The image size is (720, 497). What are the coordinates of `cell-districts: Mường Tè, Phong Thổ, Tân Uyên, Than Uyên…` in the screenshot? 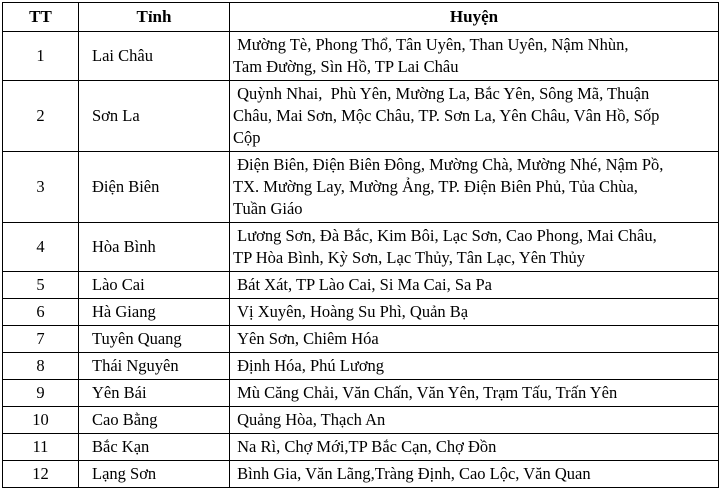 It's located at (474, 56).